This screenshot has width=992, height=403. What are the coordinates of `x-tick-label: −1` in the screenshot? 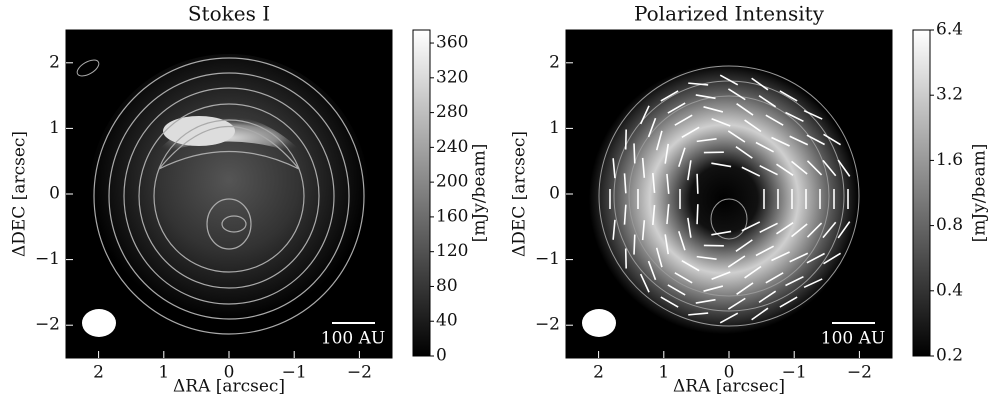 It's located at (794, 373).